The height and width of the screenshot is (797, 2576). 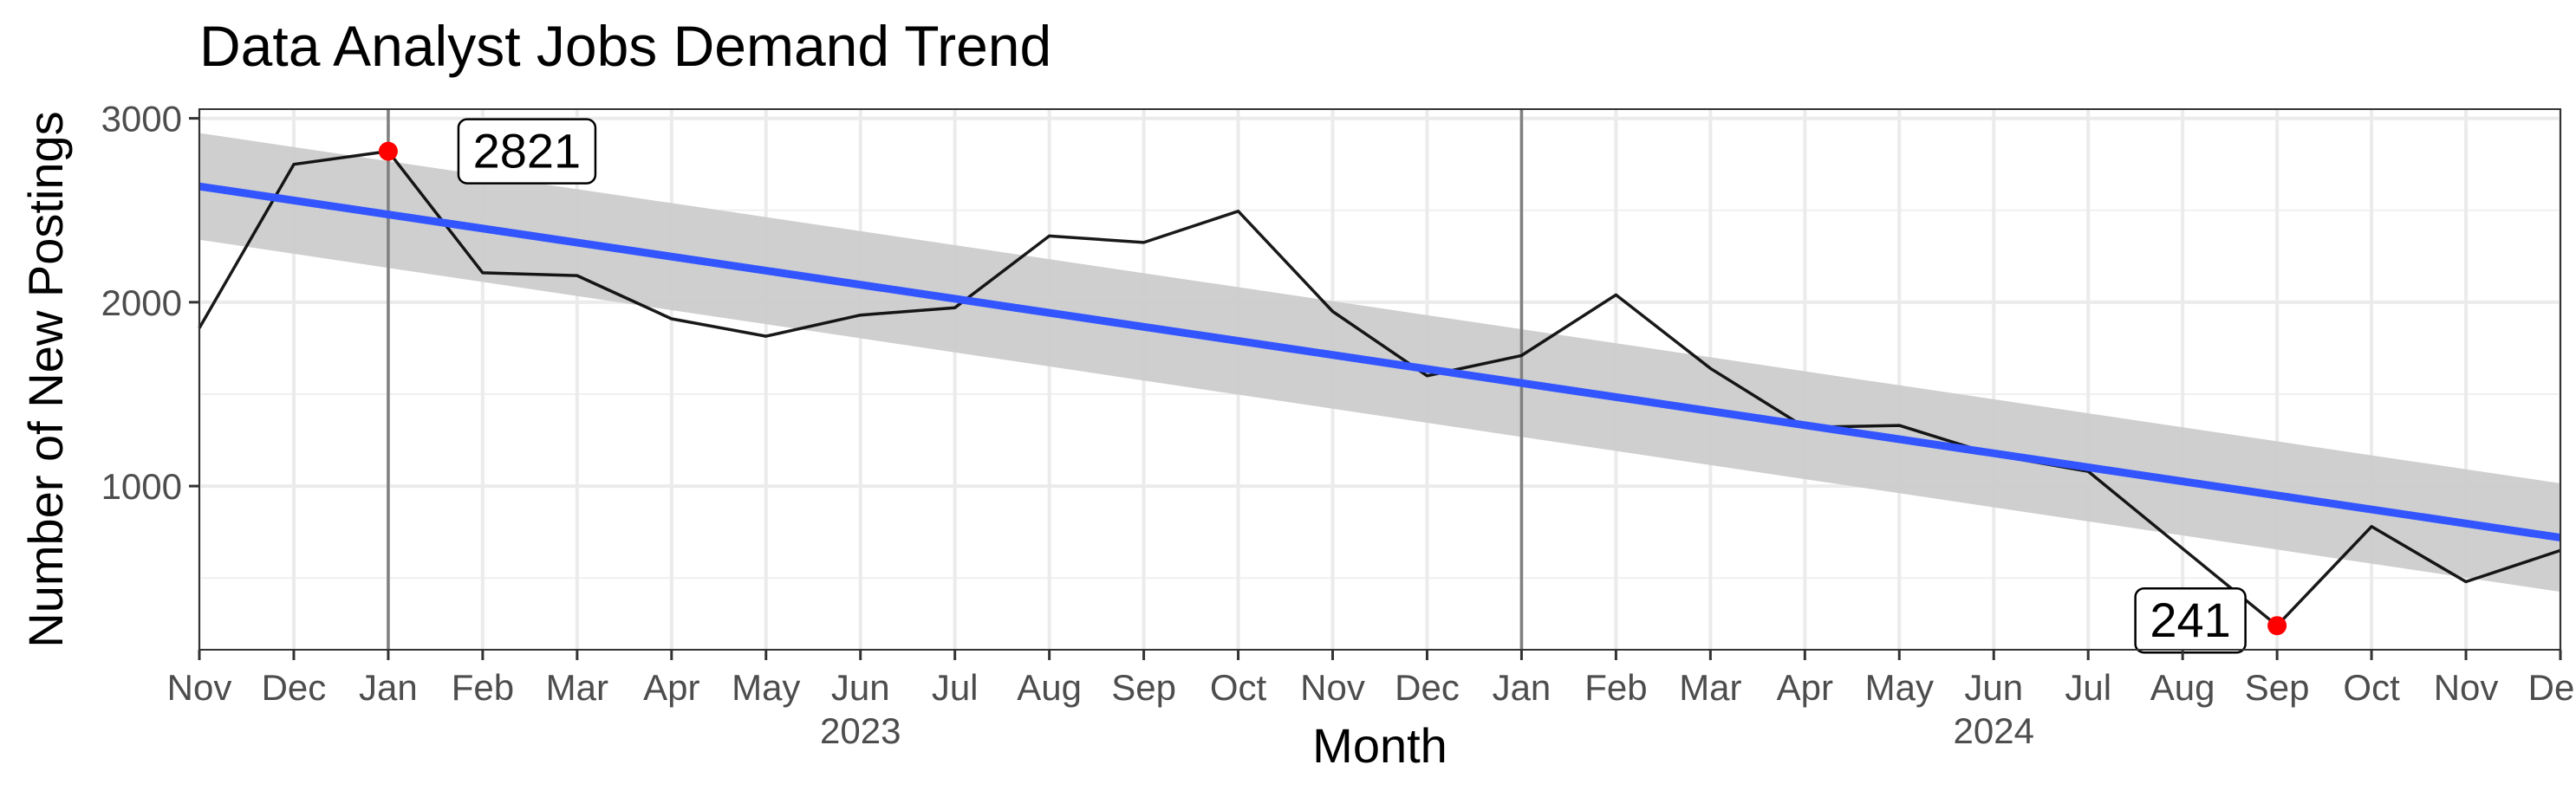 What do you see at coordinates (141, 486) in the screenshot?
I see `y-tick-label: 1000` at bounding box center [141, 486].